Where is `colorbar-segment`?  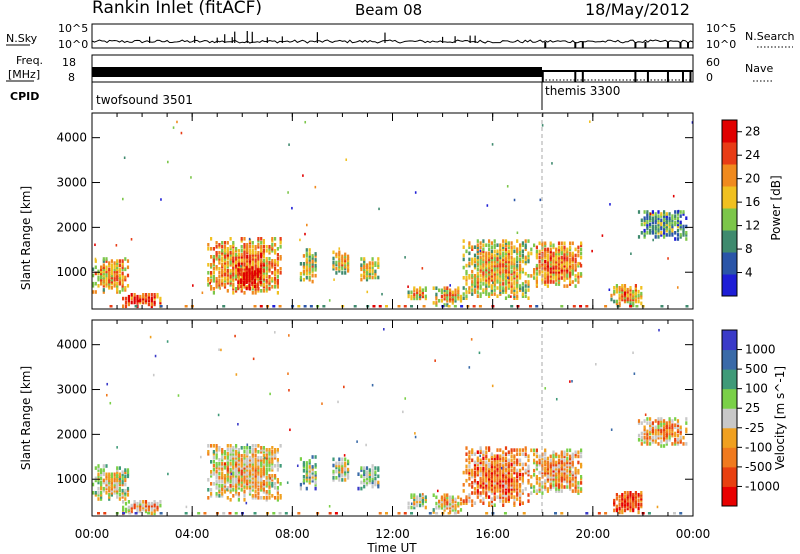 colorbar-segment is located at coordinates (729, 379).